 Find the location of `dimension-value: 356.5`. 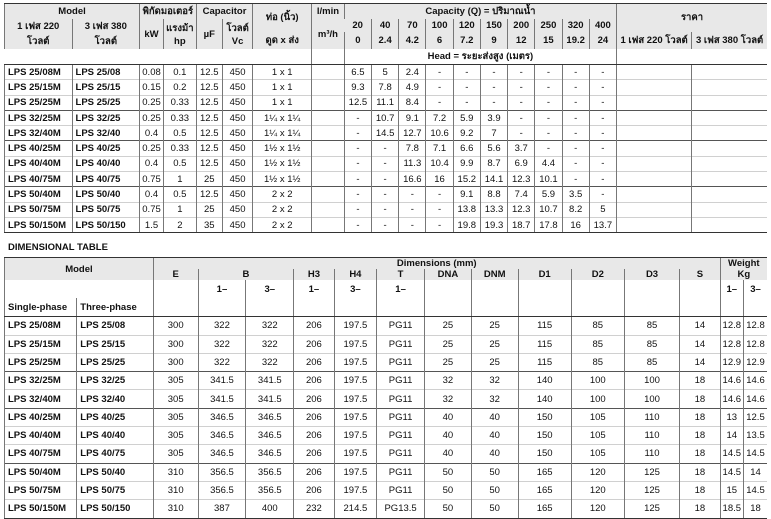

dimension-value: 356.5 is located at coordinates (221, 472).